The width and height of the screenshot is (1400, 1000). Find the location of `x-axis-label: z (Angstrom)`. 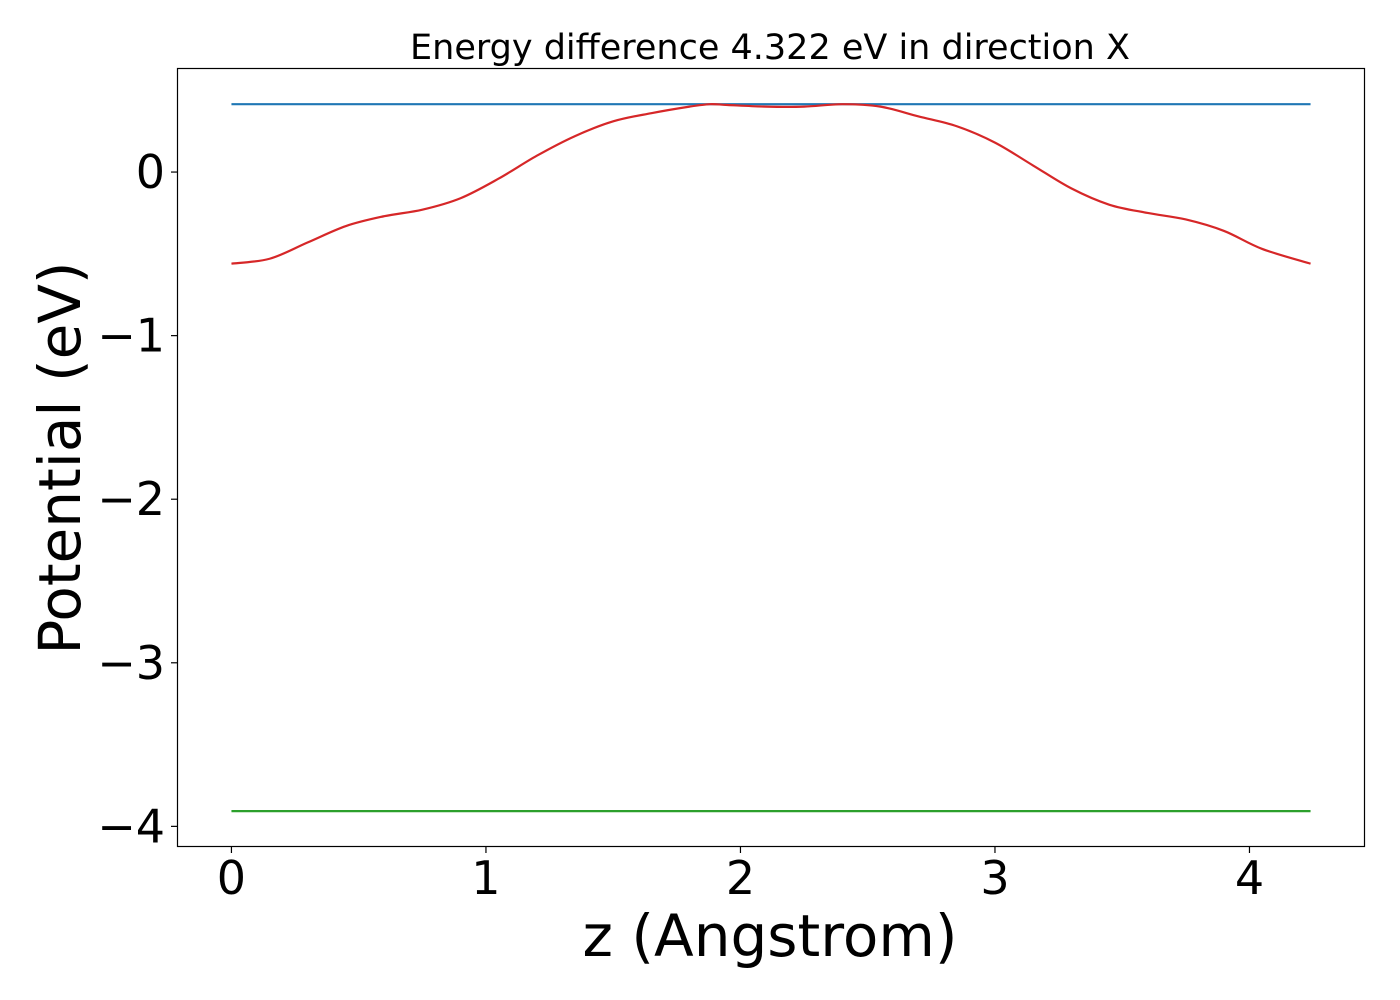

x-axis-label: z (Angstrom) is located at coordinates (770, 936).